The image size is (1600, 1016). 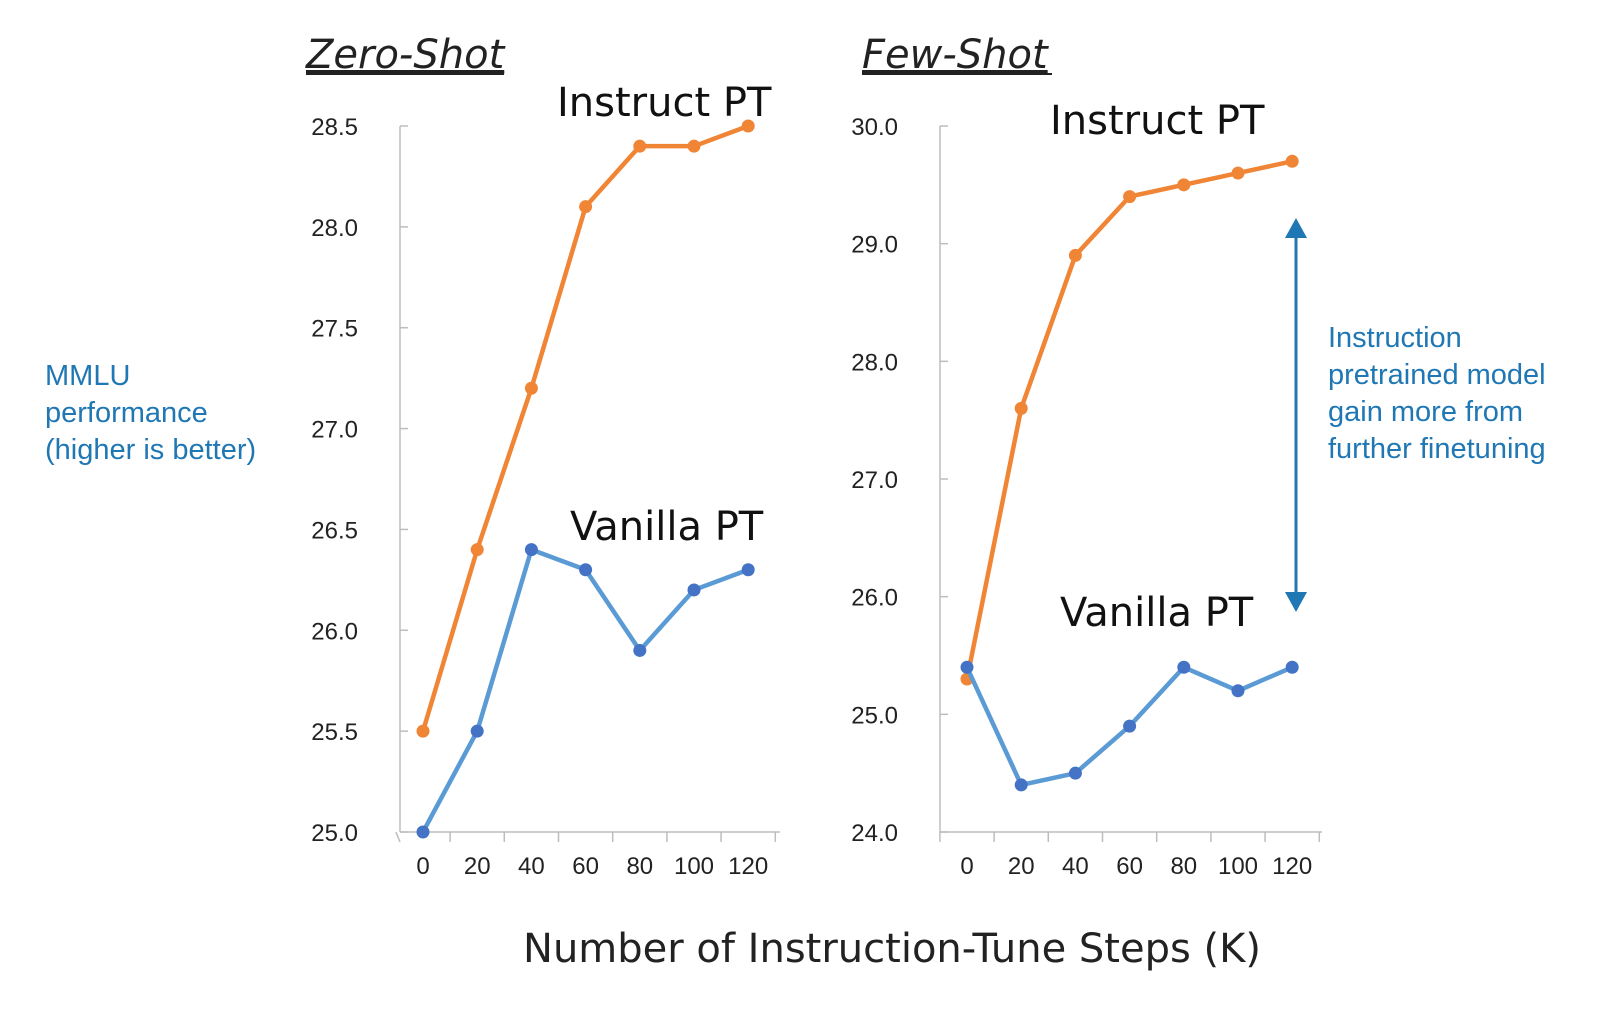 I want to click on zero-shot-y-tick-label: 26.5, so click(x=334, y=530).